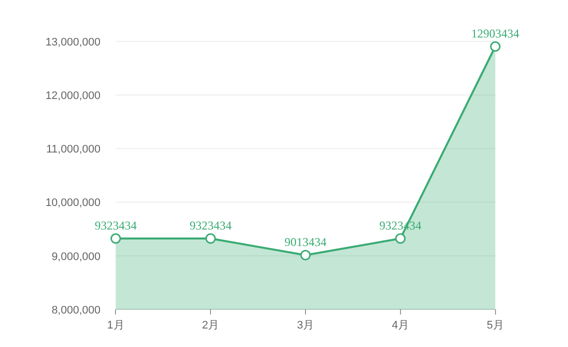 The width and height of the screenshot is (568, 347). Describe the element at coordinates (73, 96) in the screenshot. I see `y-tick-label: 12,000,000` at that location.